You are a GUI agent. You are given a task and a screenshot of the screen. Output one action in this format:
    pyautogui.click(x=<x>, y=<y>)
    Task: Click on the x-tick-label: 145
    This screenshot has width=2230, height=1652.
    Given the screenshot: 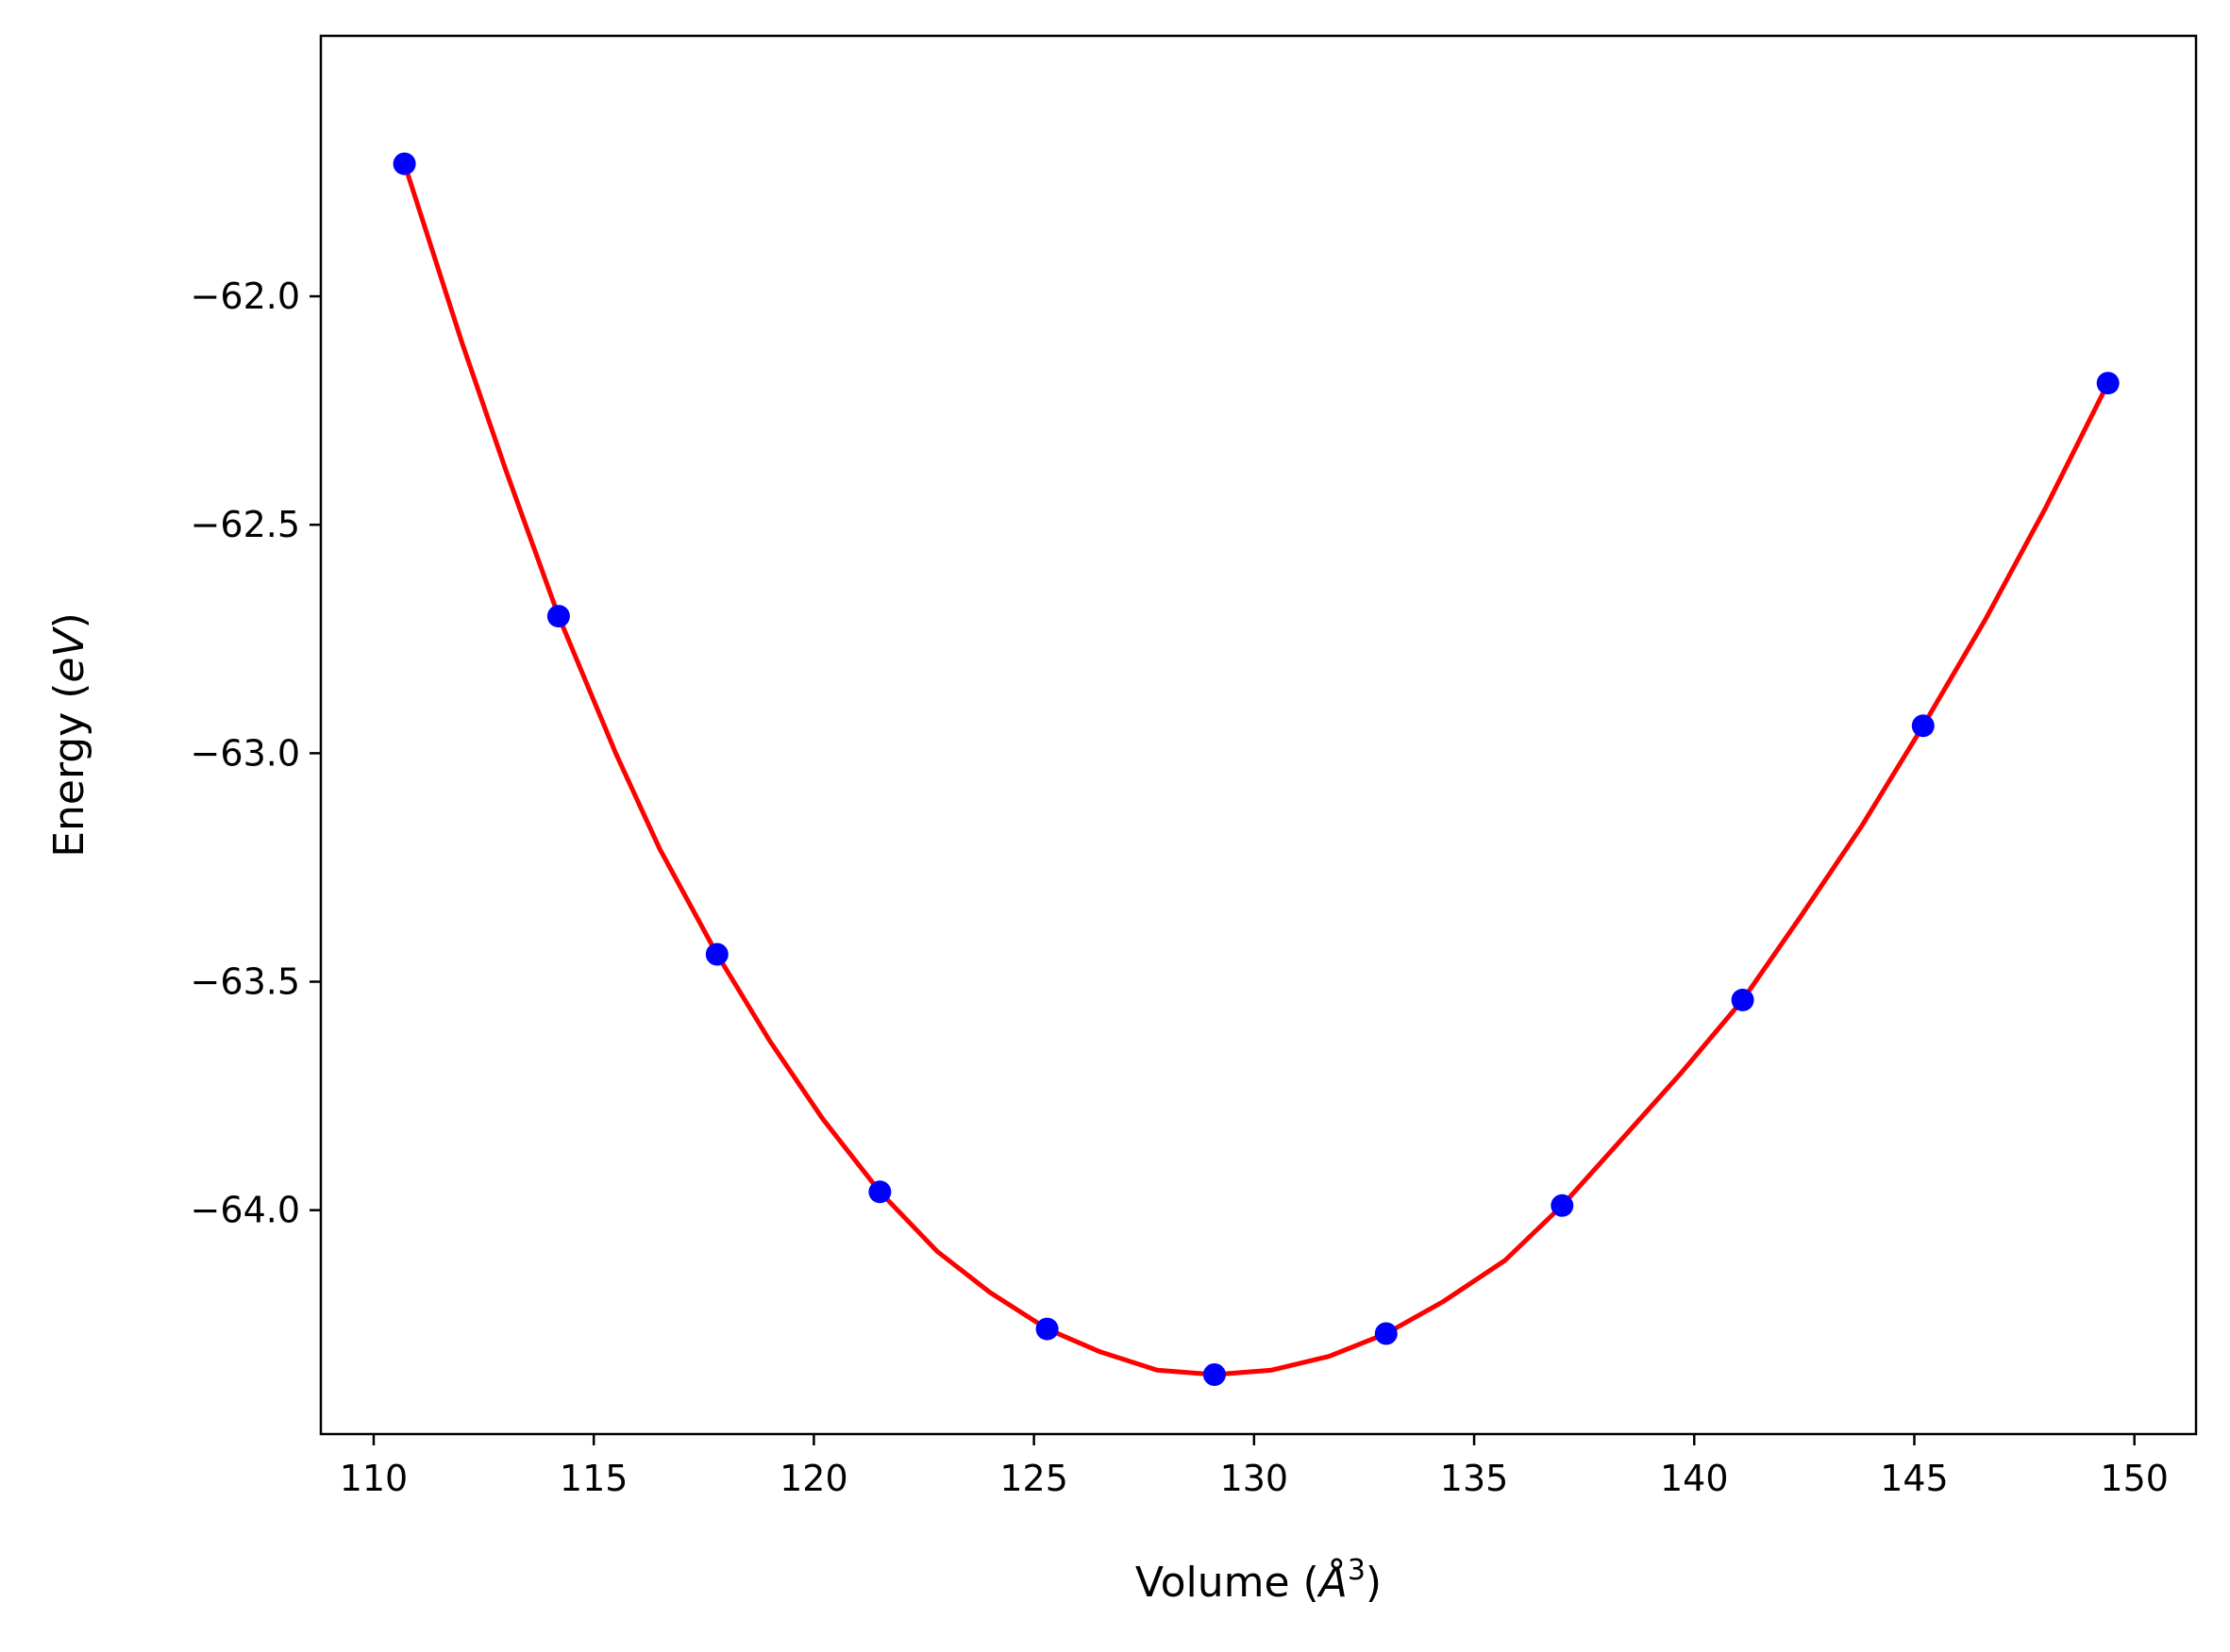 What is the action you would take?
    pyautogui.click(x=1914, y=1478)
    